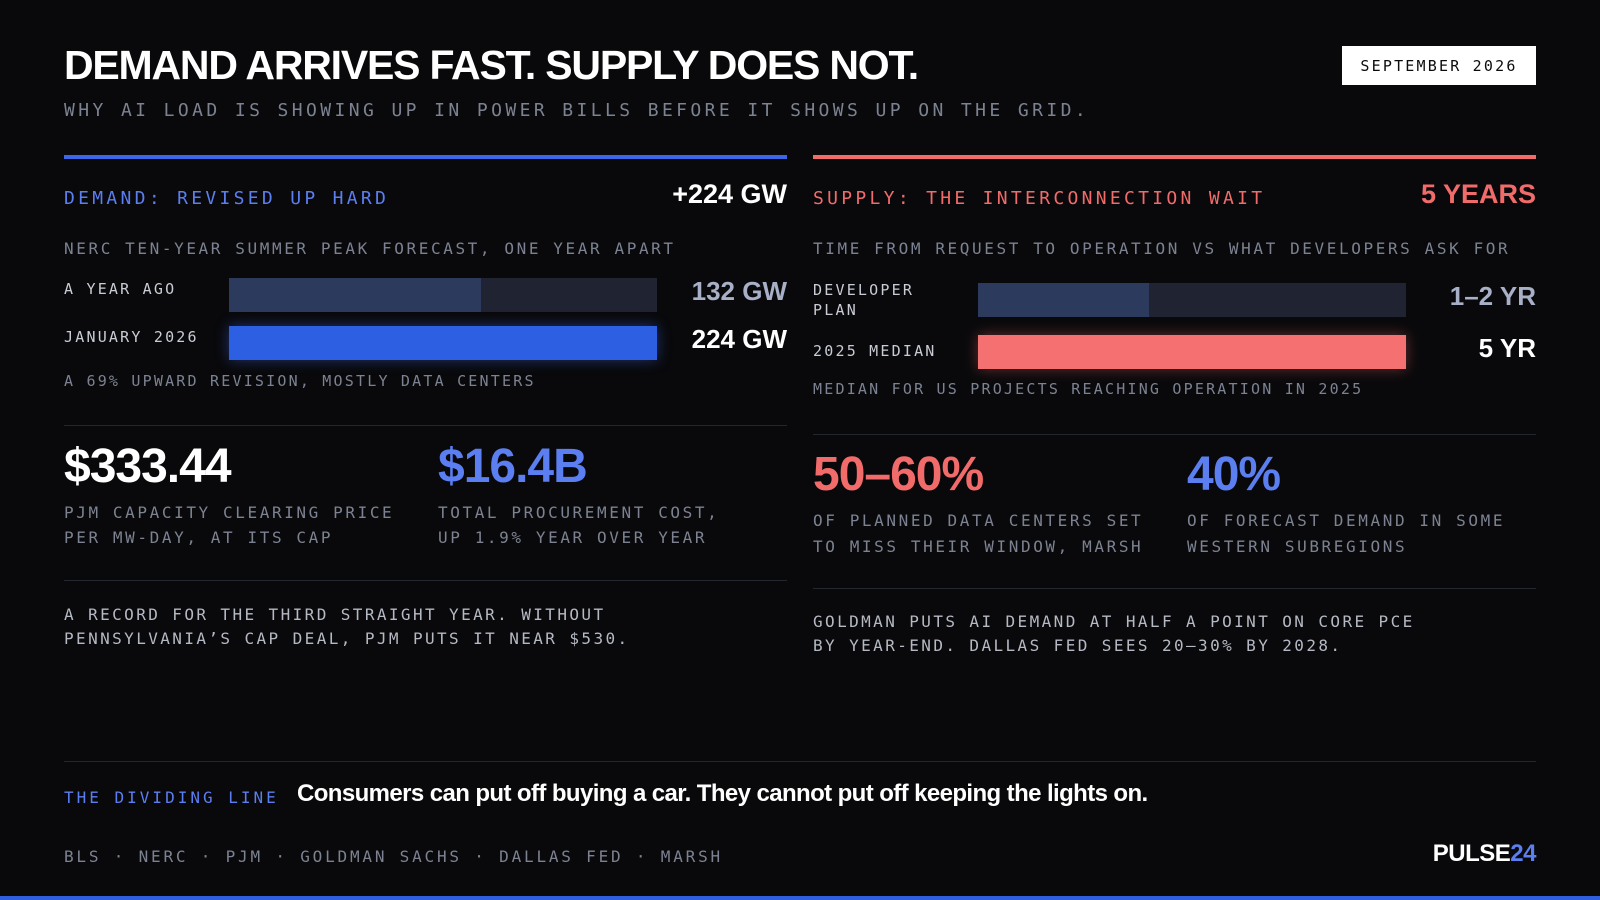 The height and width of the screenshot is (900, 1600). What do you see at coordinates (1297, 546) in the screenshot?
I see `stat-western-demand-caption-2: WESTERN SUBREGIONS` at bounding box center [1297, 546].